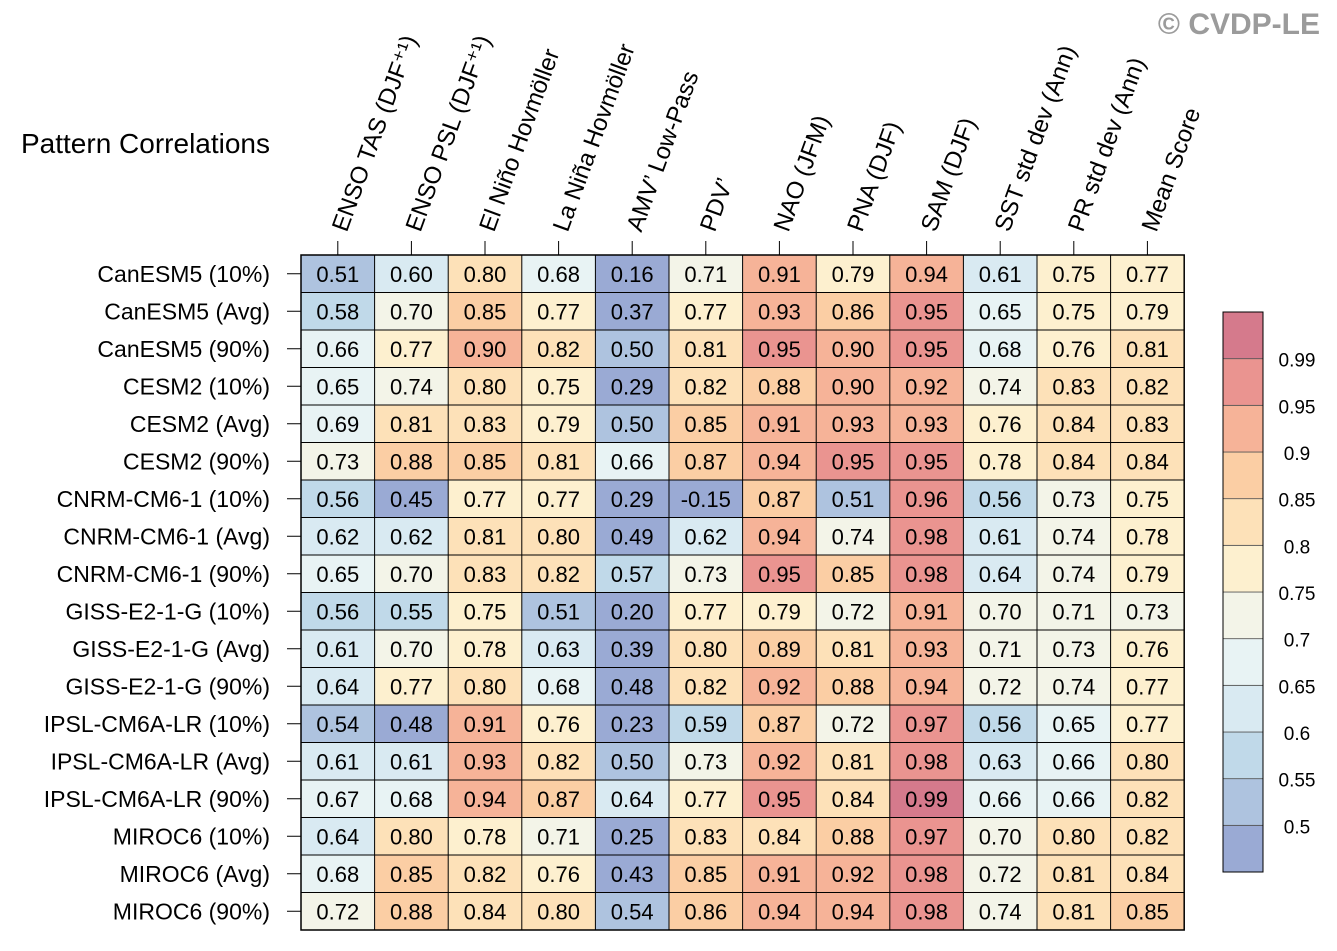 Image resolution: width=1337 pixels, height=951 pixels. Describe the element at coordinates (485, 686) in the screenshot. I see `cell-value-label: 0.80` at that location.